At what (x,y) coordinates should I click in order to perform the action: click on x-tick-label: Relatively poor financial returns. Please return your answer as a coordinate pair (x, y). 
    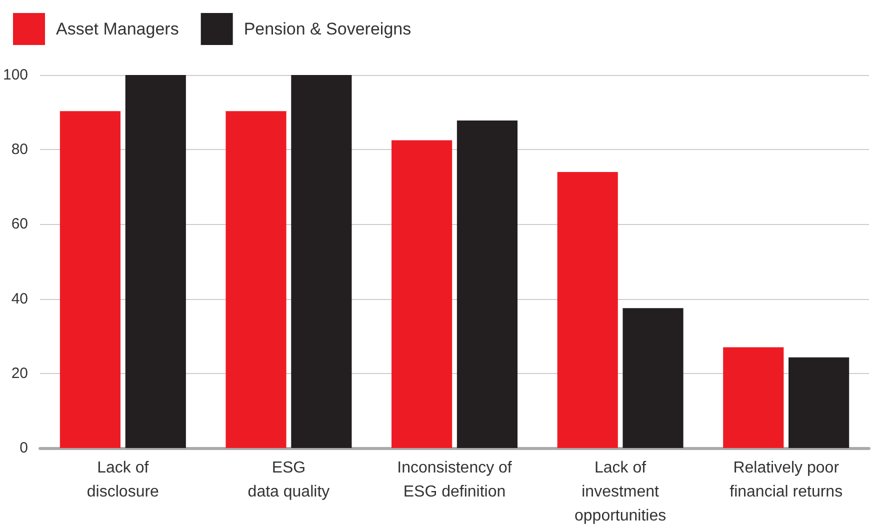
    Looking at the image, I should click on (786, 480).